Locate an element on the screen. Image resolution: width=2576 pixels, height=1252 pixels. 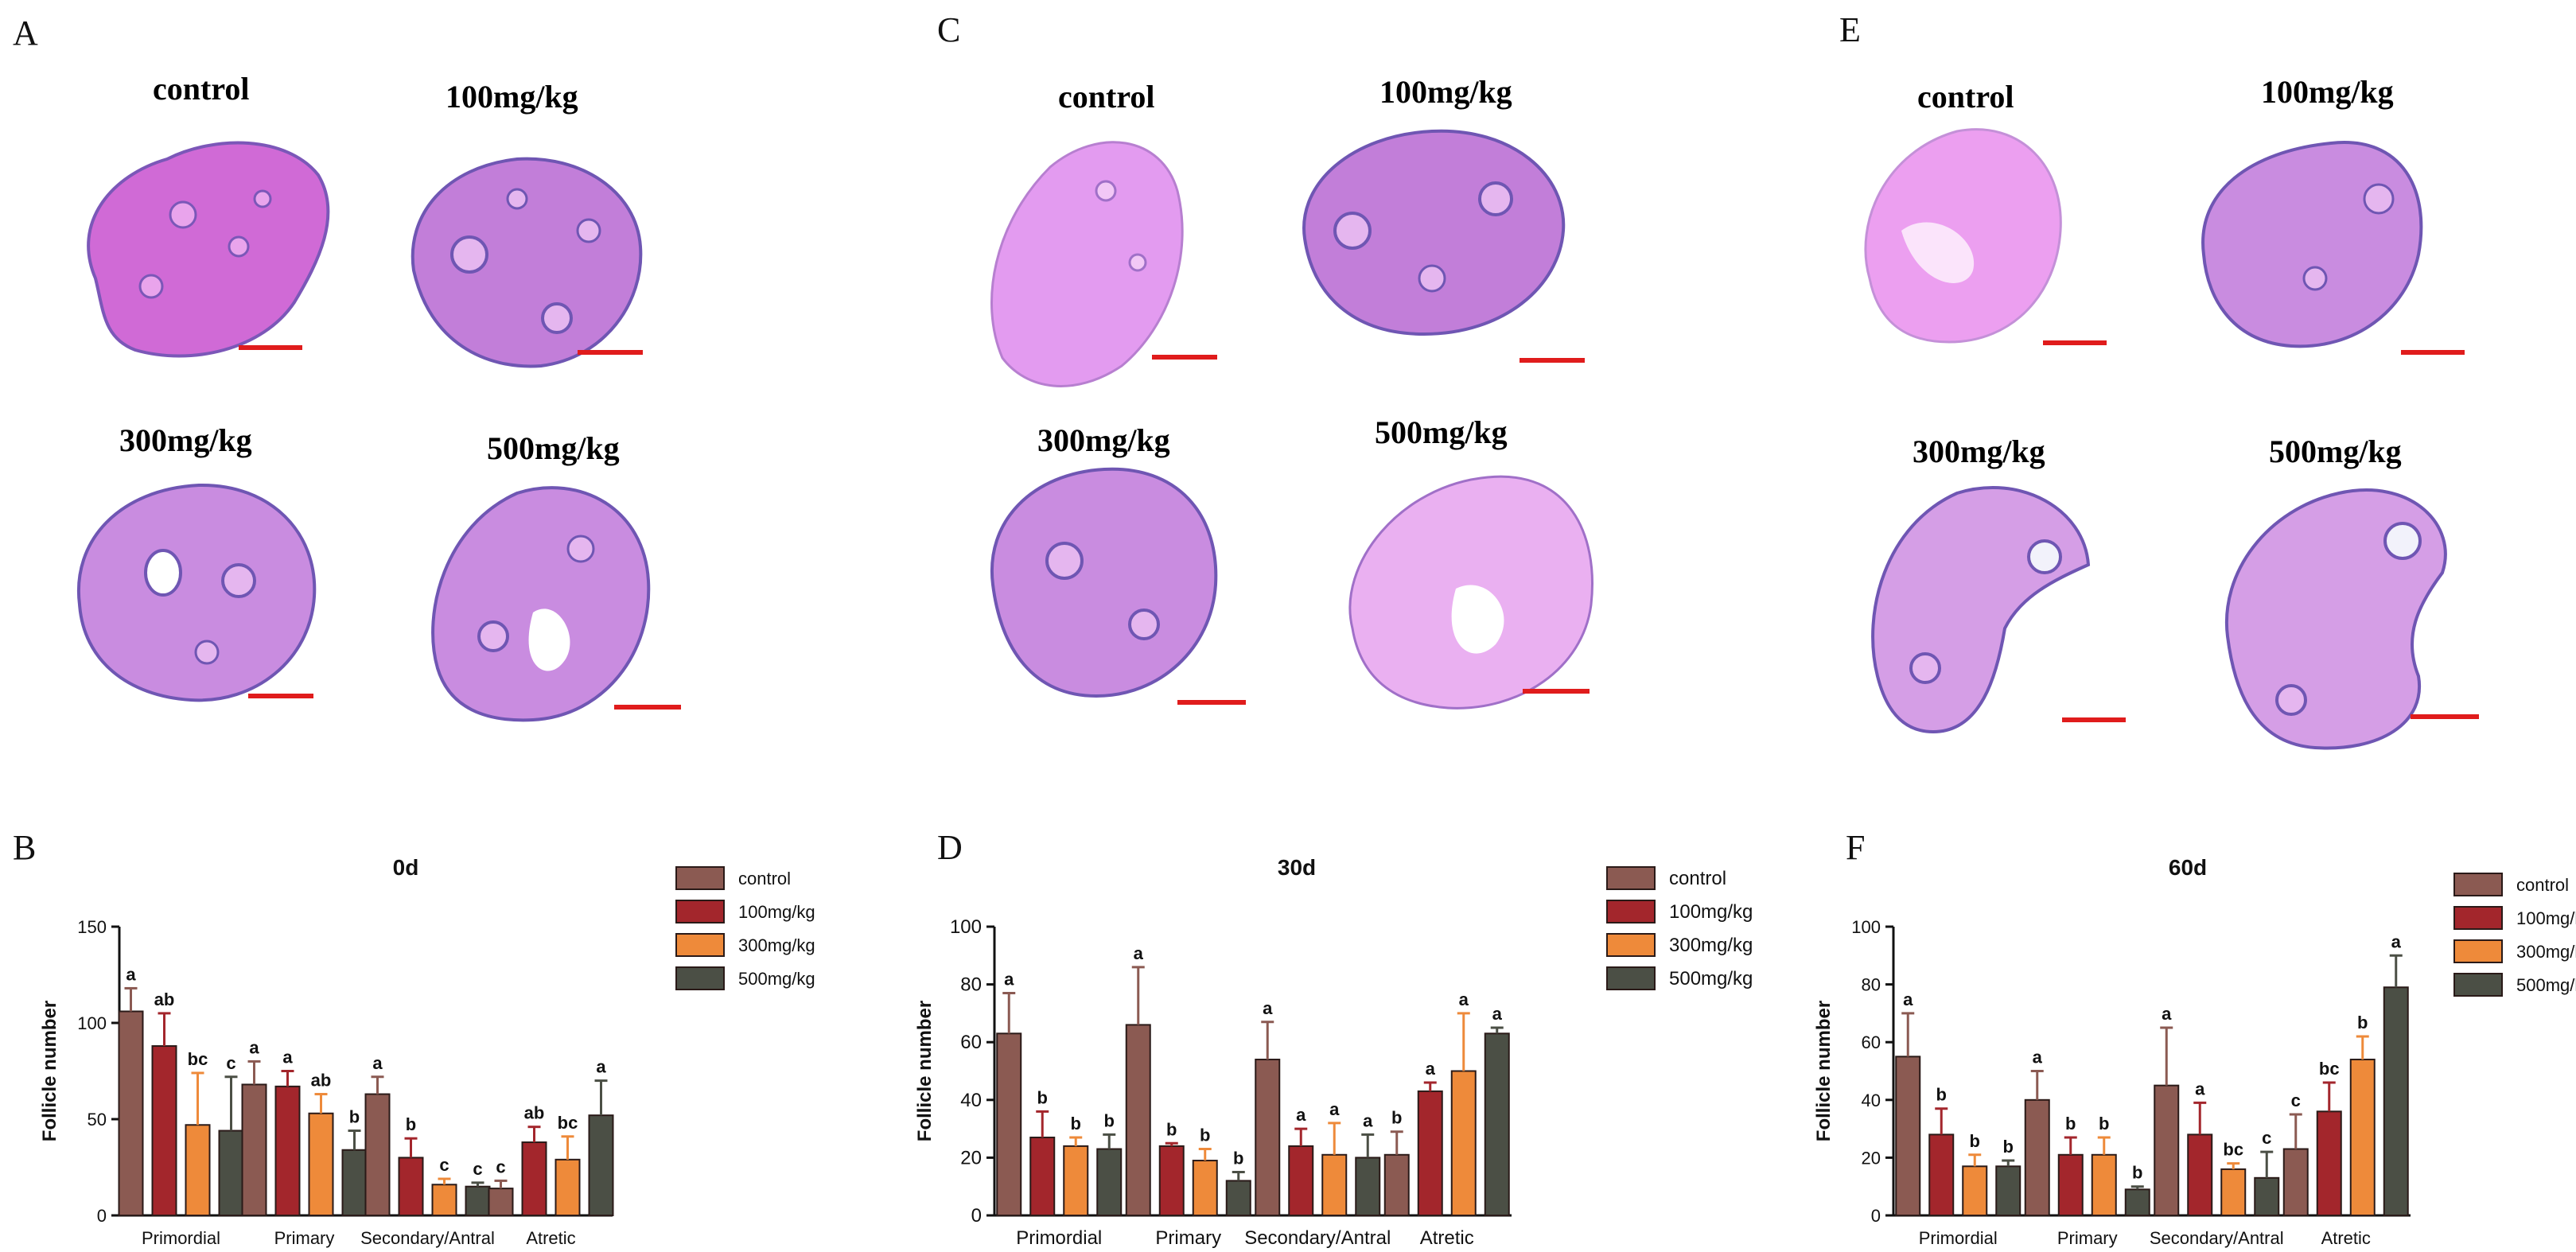
legend-label: 300mg/kg is located at coordinates (2546, 952).